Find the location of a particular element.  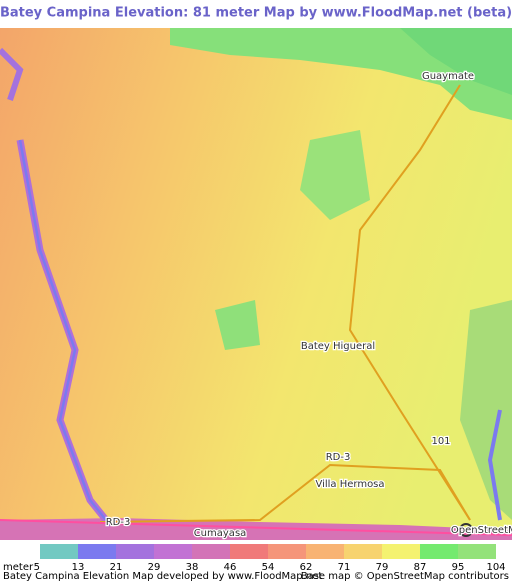

osm-logo-text: OpenStreetMap is located at coordinates (481, 530).